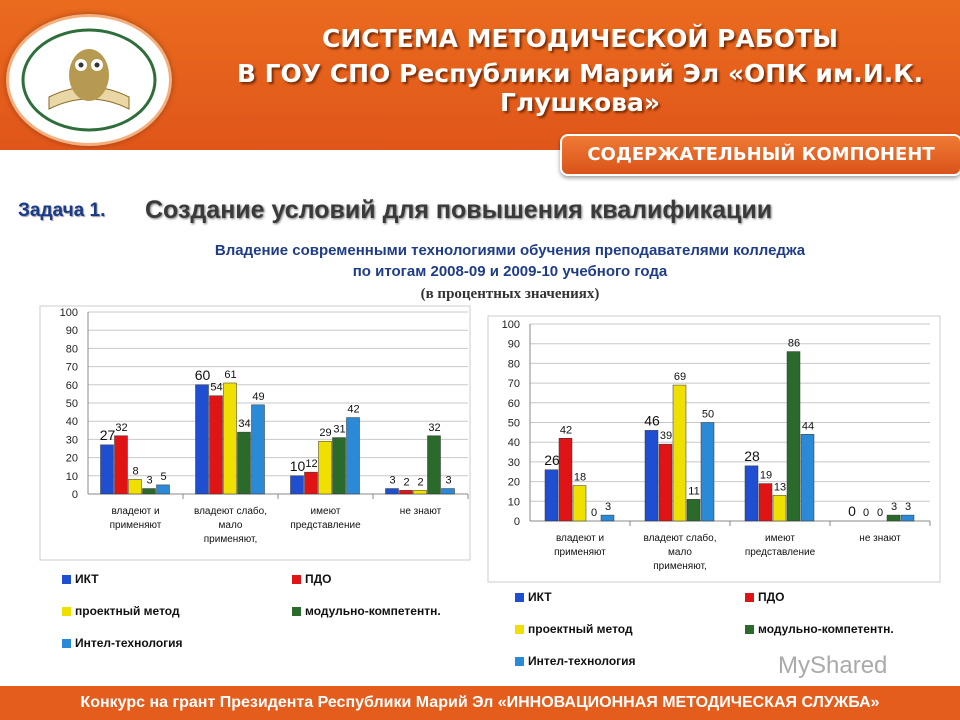  Describe the element at coordinates (230, 375) in the screenshot. I see `data-label: 61` at that location.